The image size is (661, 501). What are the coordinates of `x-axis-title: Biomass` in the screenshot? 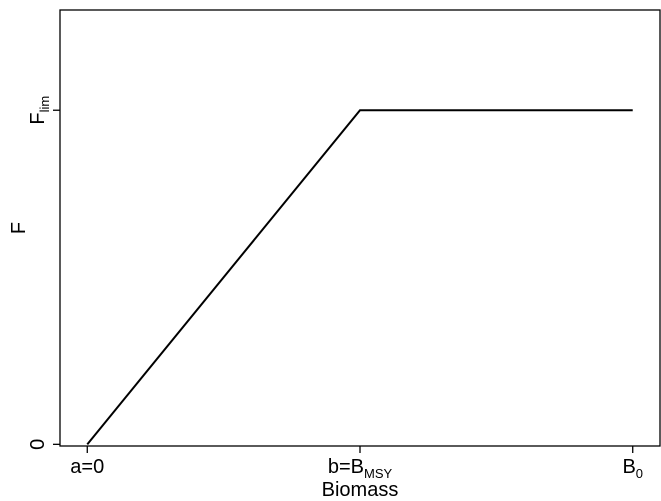 It's located at (360, 490).